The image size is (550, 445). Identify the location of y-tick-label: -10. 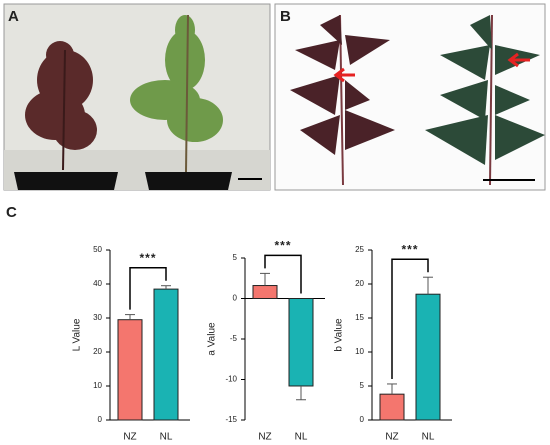
(231, 379).